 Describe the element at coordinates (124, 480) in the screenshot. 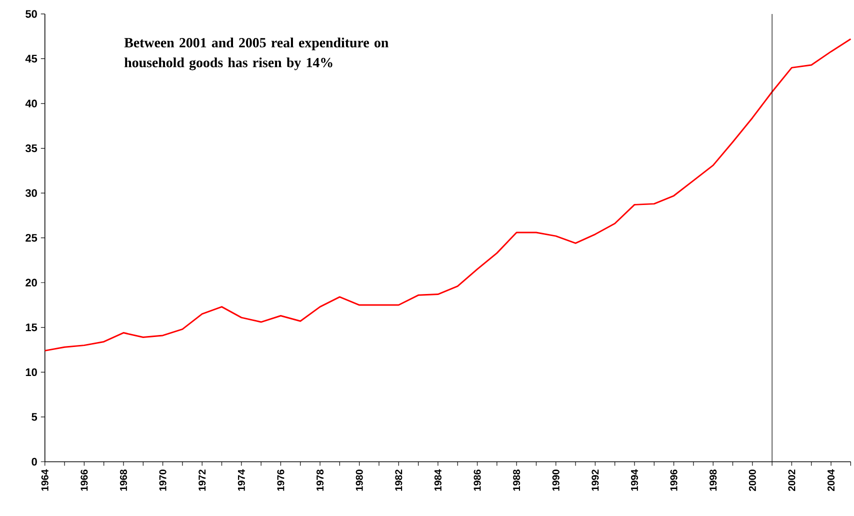

I see `x-tick-label: 1968` at that location.